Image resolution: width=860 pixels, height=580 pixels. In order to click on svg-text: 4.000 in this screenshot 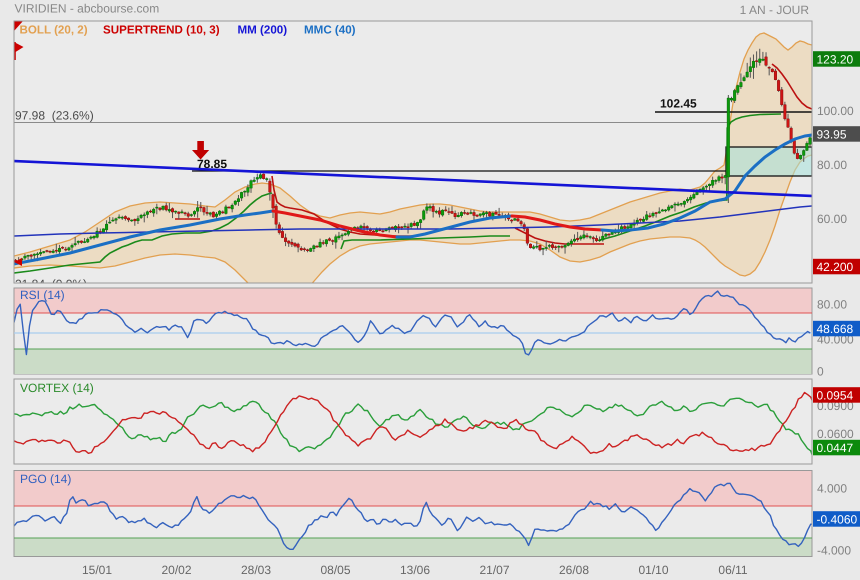, I will do `click(832, 488)`.